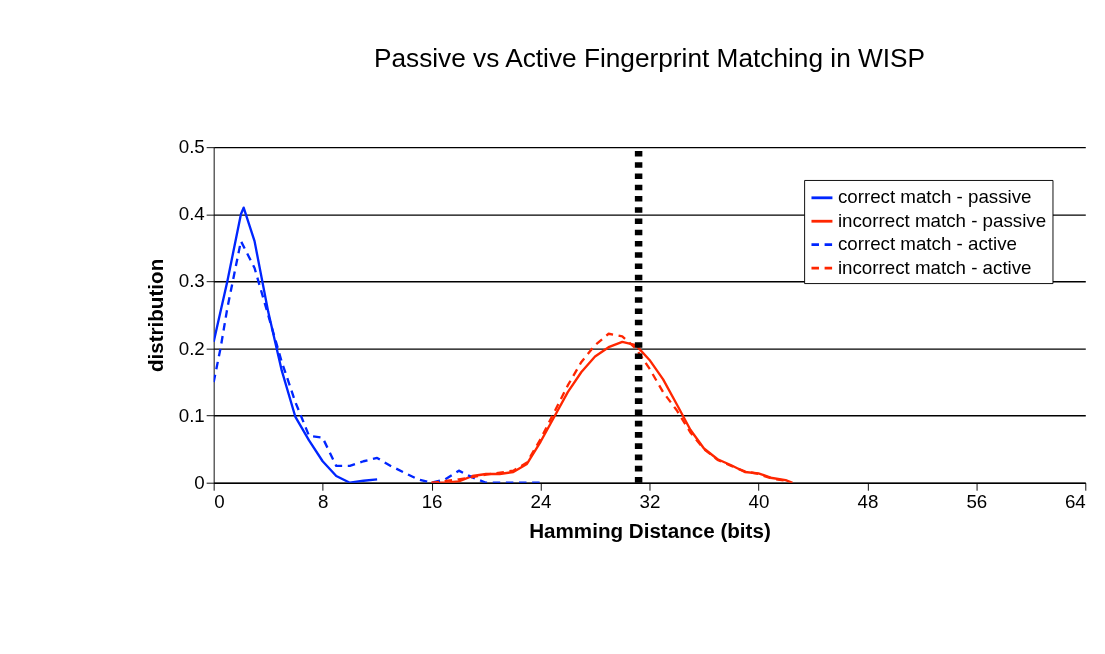 This screenshot has height=654, width=1105. Describe the element at coordinates (199, 482) in the screenshot. I see `y-tick-label: 0` at that location.